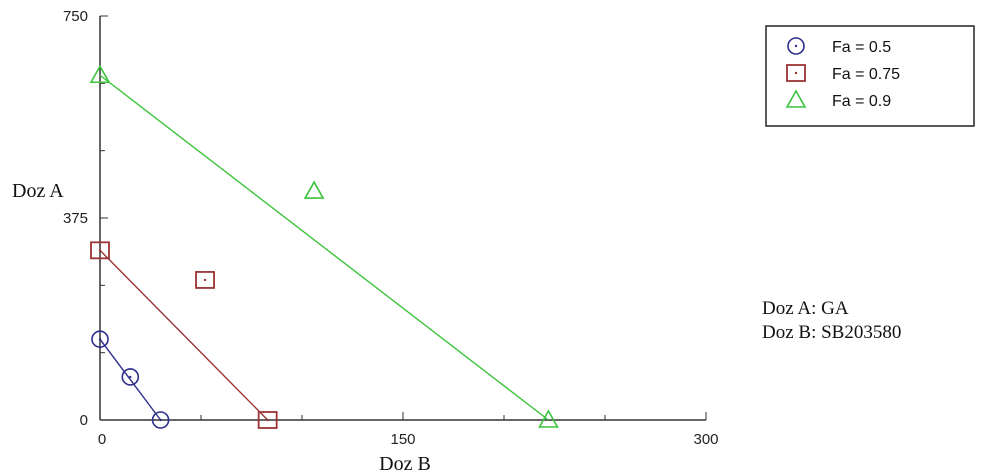 The width and height of the screenshot is (996, 475). Describe the element at coordinates (102, 439) in the screenshot. I see `x-tick-label: 0` at that location.